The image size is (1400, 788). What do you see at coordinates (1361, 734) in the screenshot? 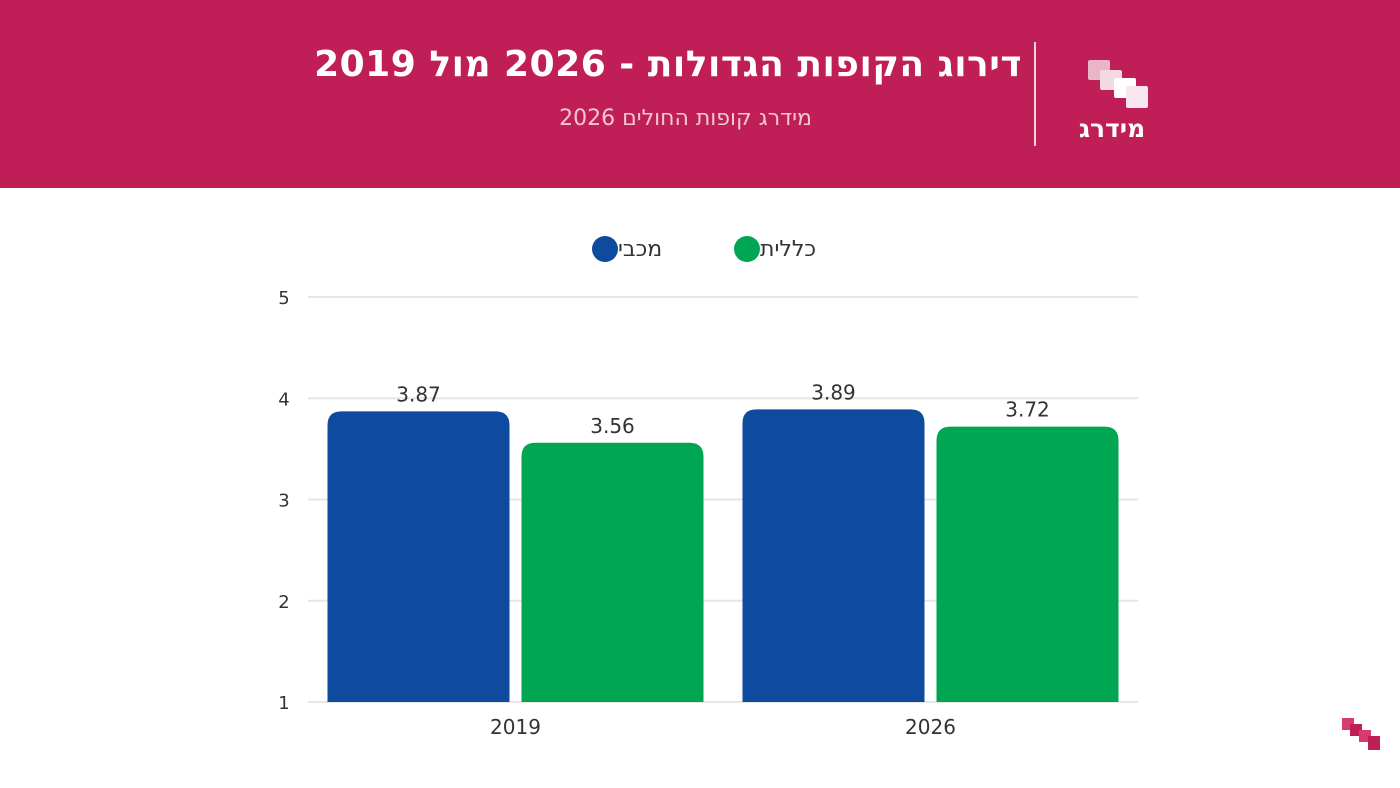
I see `corner-logo-icon` at bounding box center [1361, 734].